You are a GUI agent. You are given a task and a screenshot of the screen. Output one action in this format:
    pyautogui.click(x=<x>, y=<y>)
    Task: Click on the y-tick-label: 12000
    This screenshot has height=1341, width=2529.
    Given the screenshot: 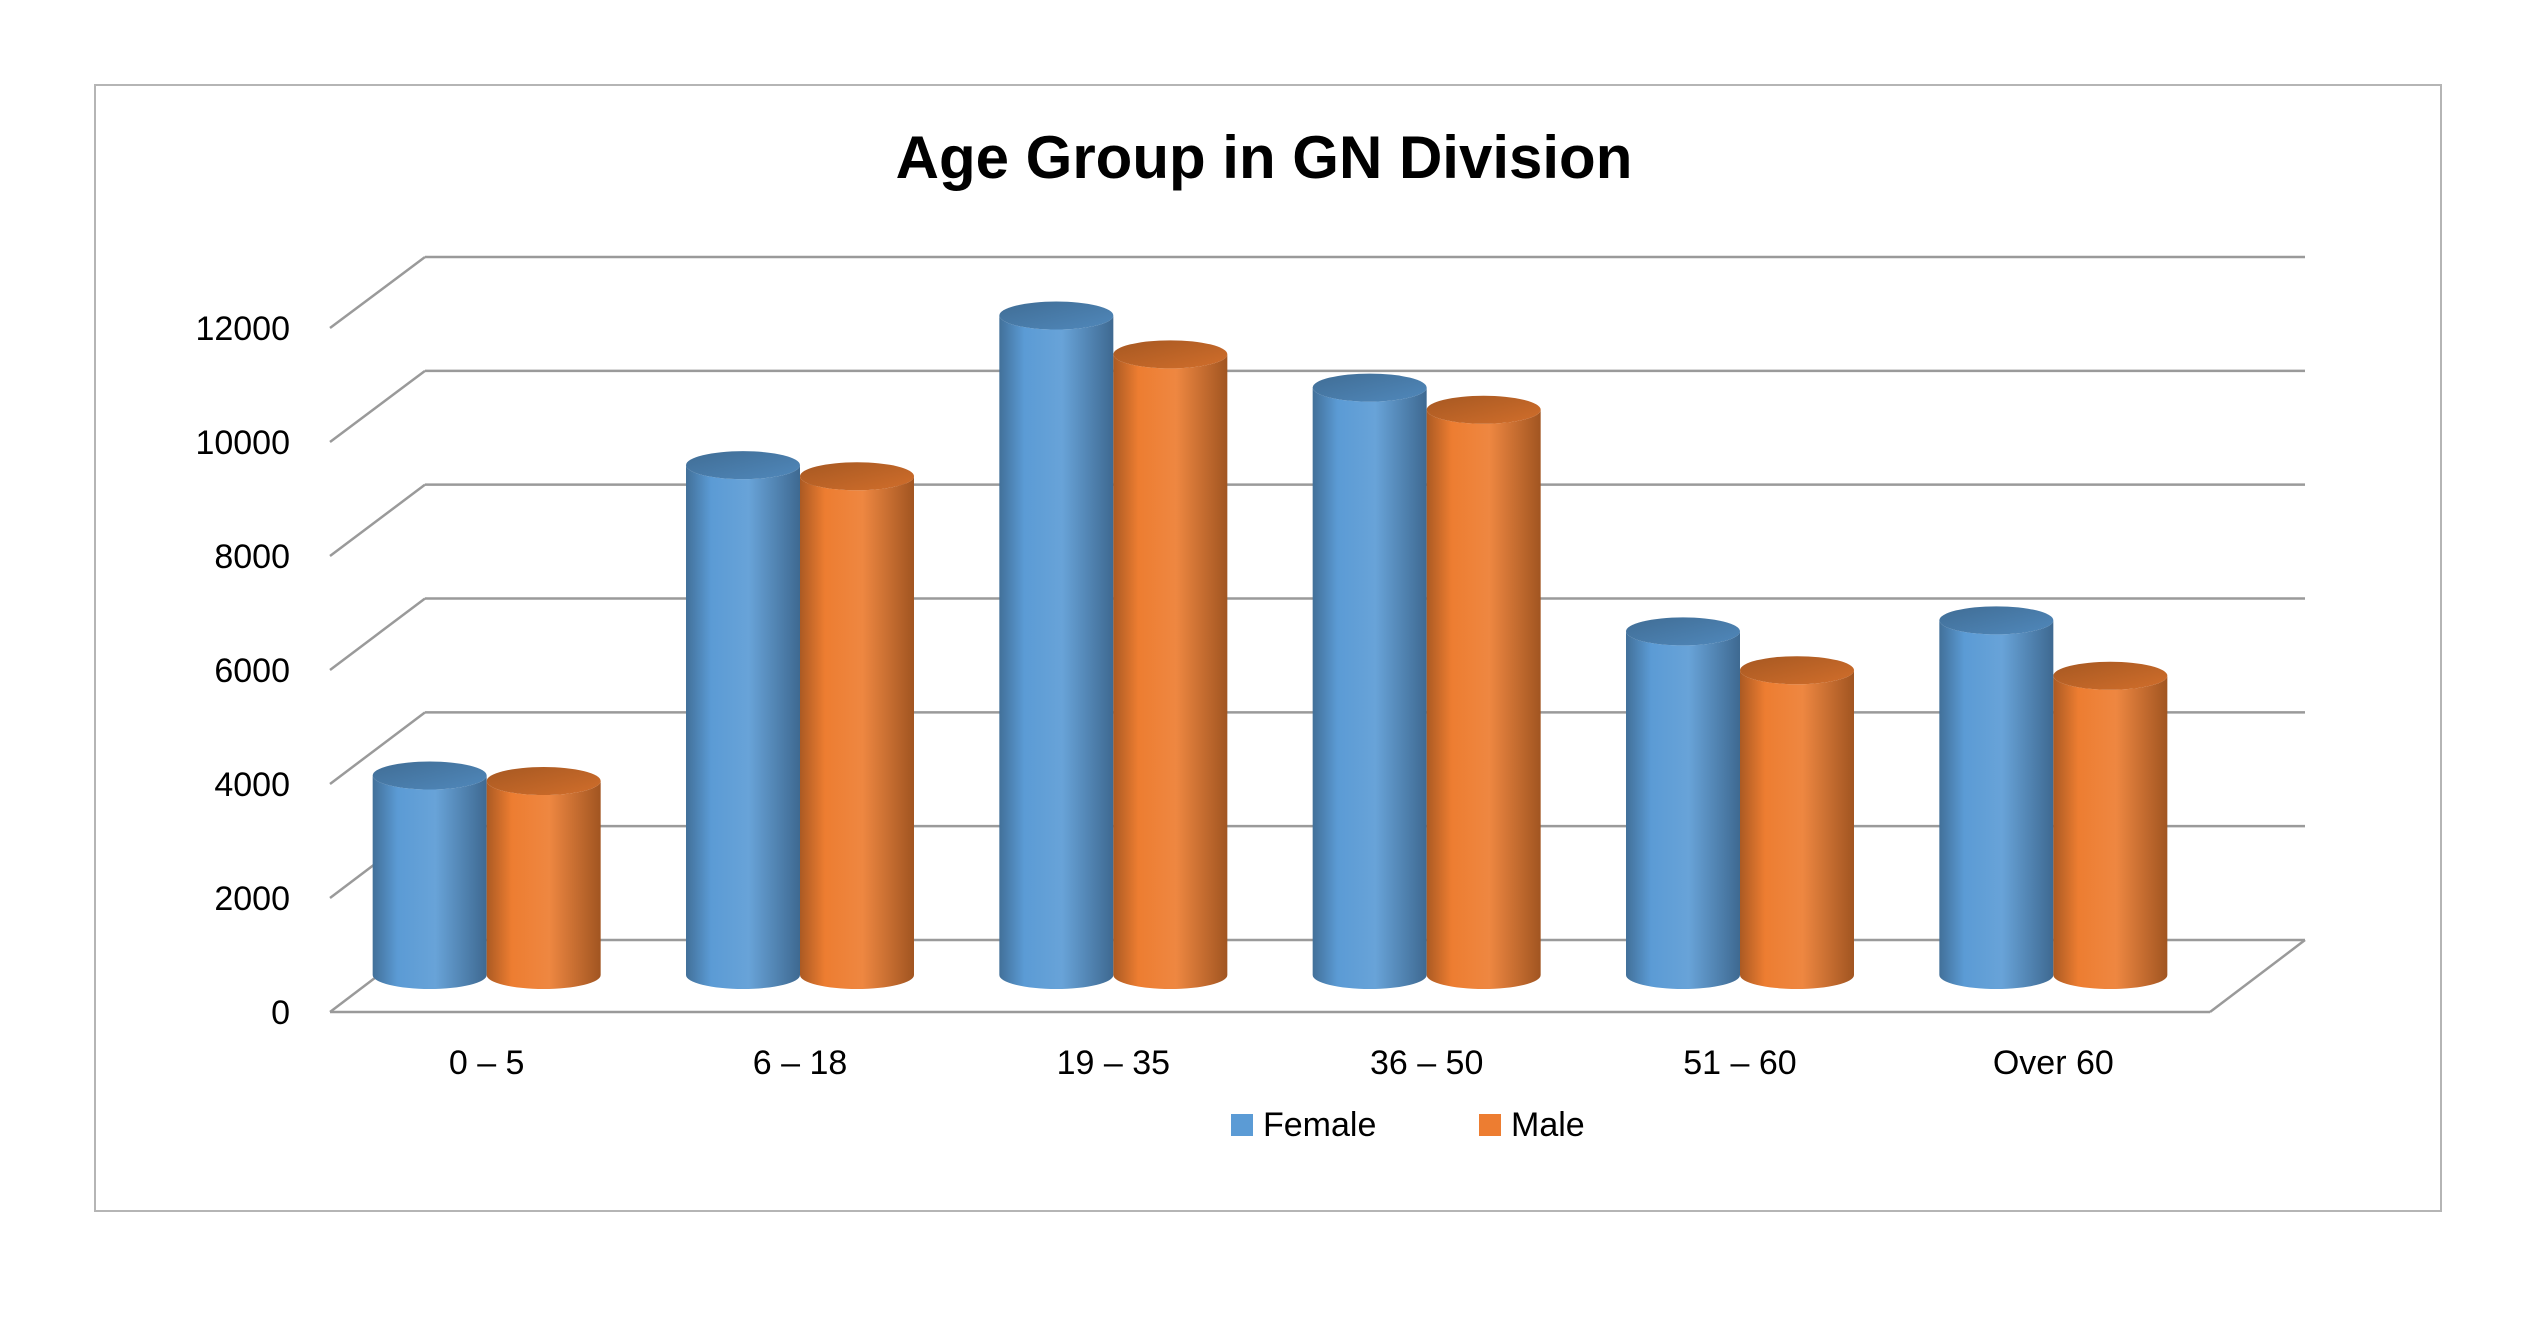 What is the action you would take?
    pyautogui.click(x=242, y=329)
    